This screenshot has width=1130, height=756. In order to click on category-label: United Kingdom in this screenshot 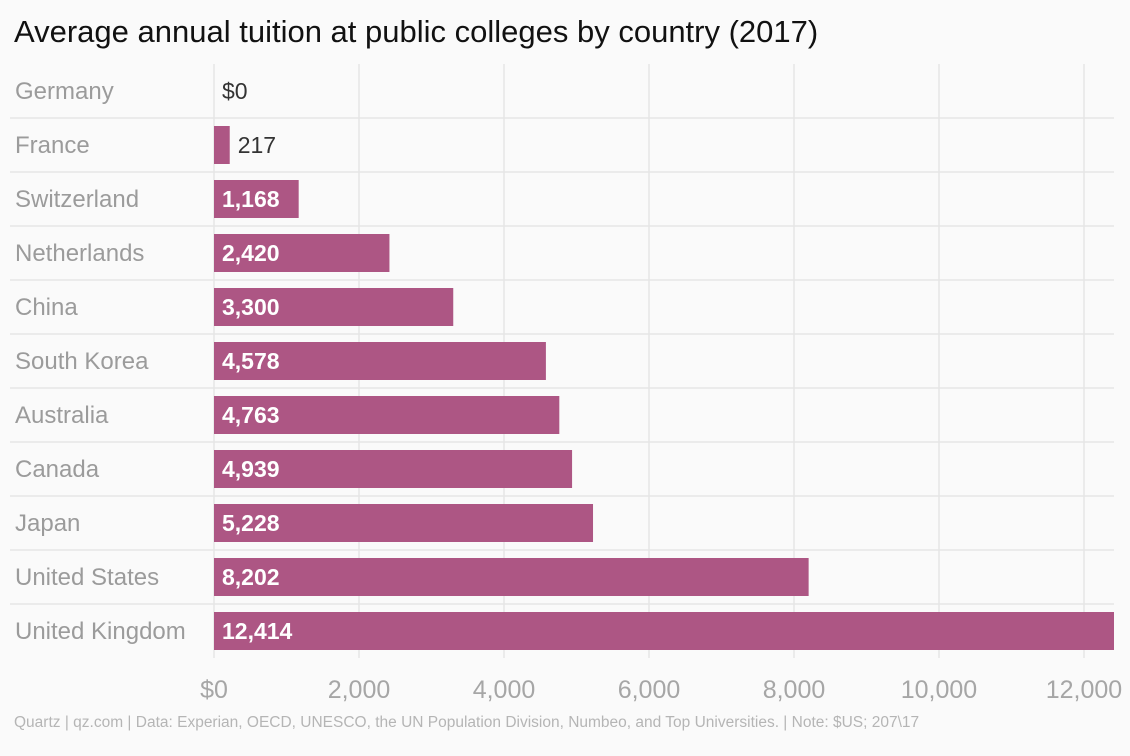, I will do `click(100, 631)`.